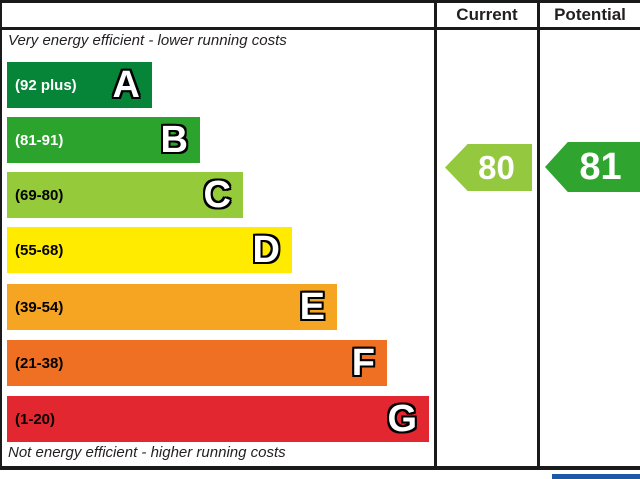 The width and height of the screenshot is (640, 479). Describe the element at coordinates (320, 468) in the screenshot. I see `table-bottom-border` at that location.